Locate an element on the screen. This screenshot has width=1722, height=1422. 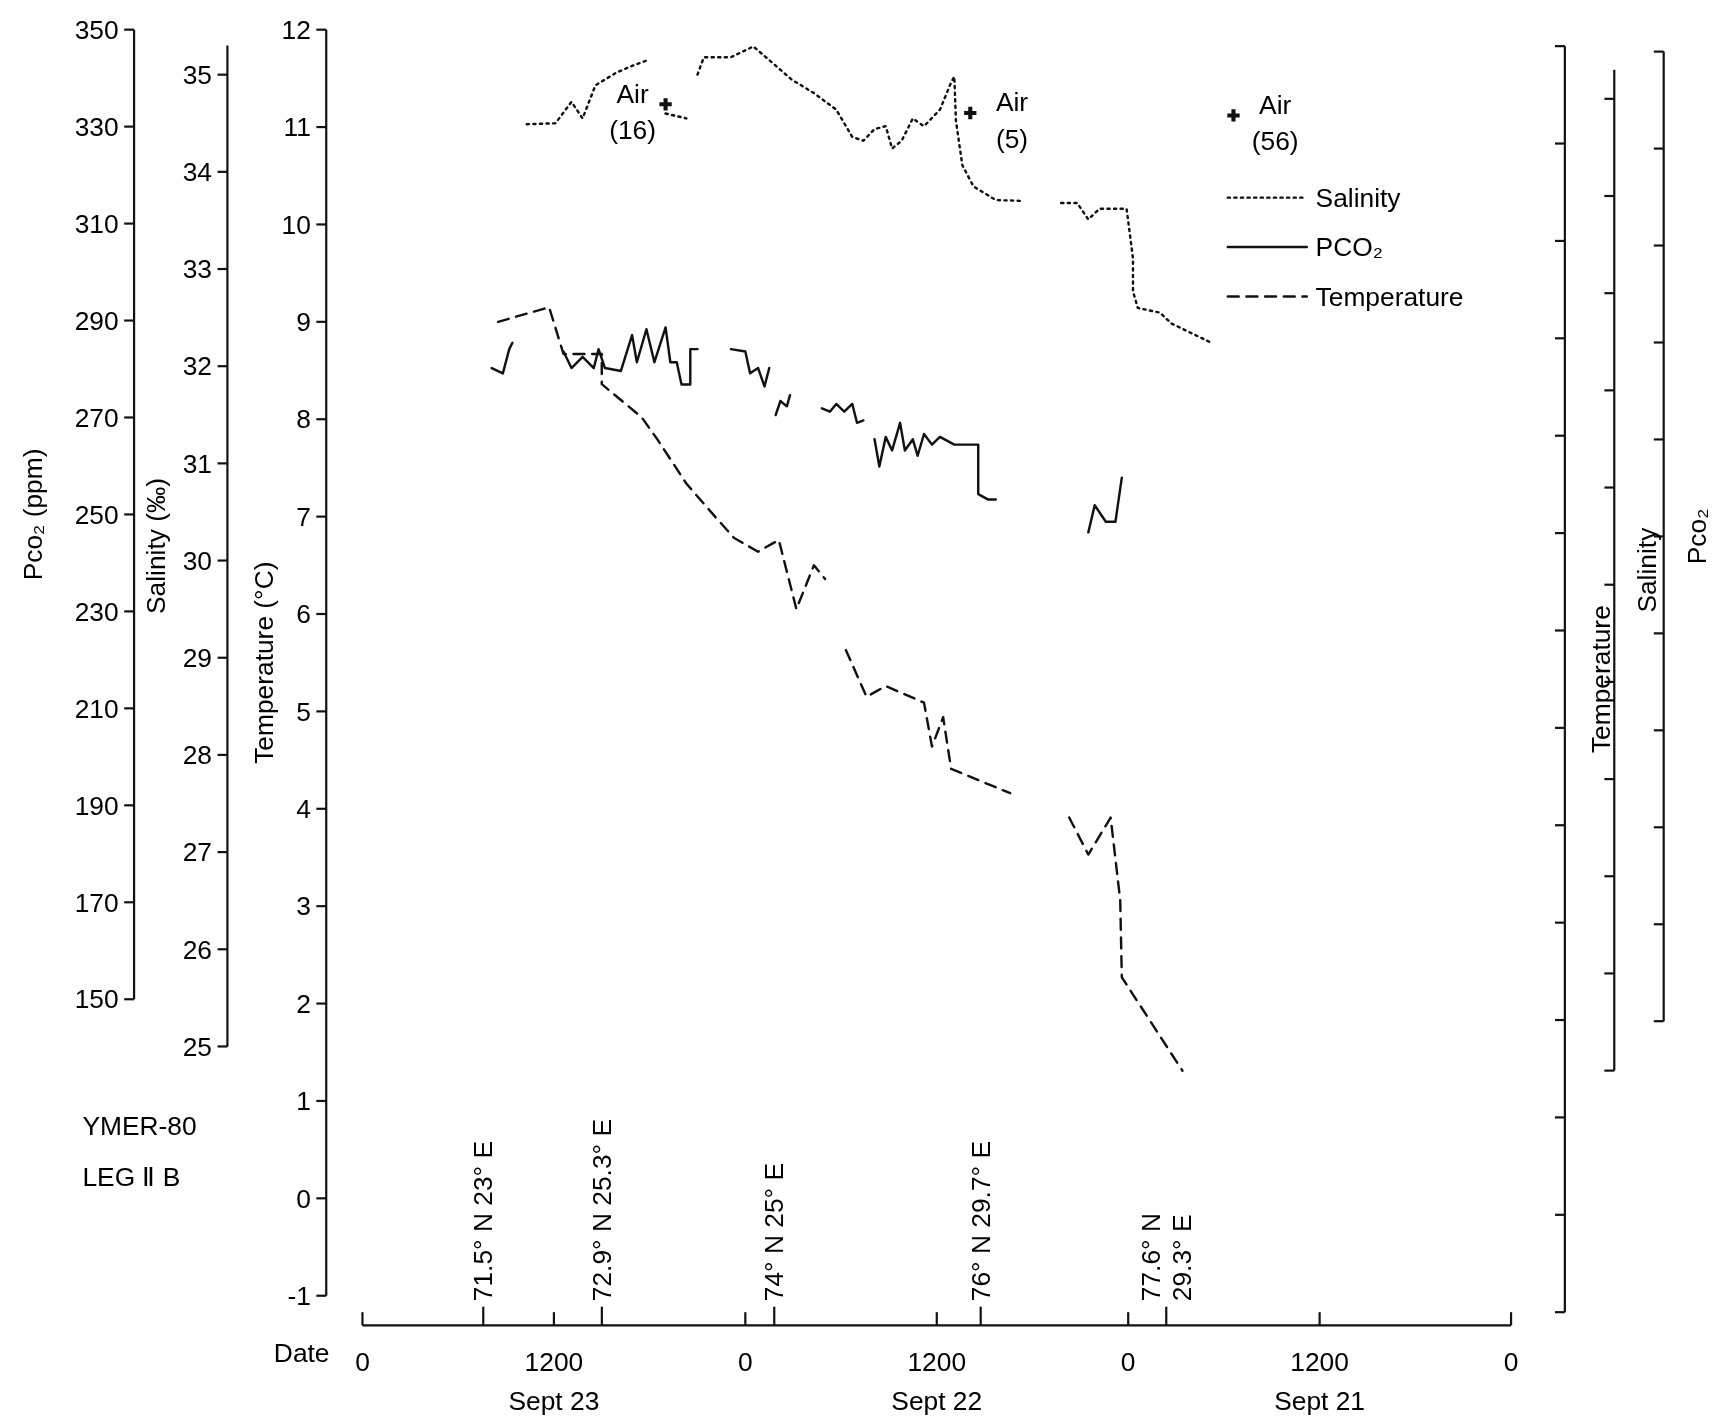
annotation: 77.6° N 29.3° E is located at coordinates (1166, 1257).